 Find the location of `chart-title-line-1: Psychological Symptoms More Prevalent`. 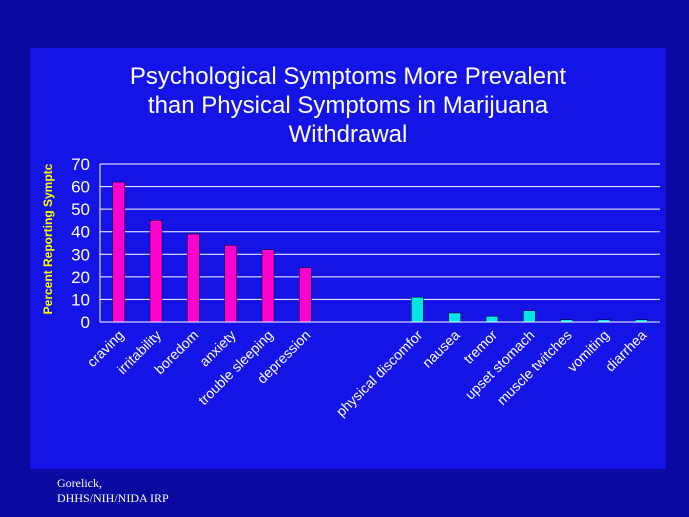

chart-title-line-1: Psychological Symptoms More Prevalent is located at coordinates (348, 76).